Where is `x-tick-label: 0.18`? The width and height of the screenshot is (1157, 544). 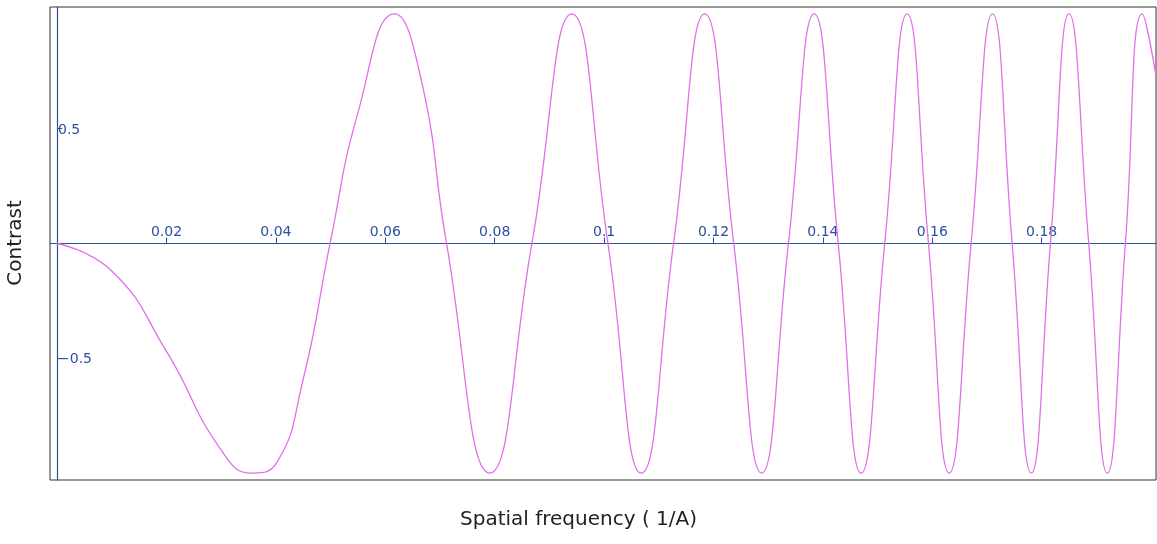 x-tick-label: 0.18 is located at coordinates (1042, 230).